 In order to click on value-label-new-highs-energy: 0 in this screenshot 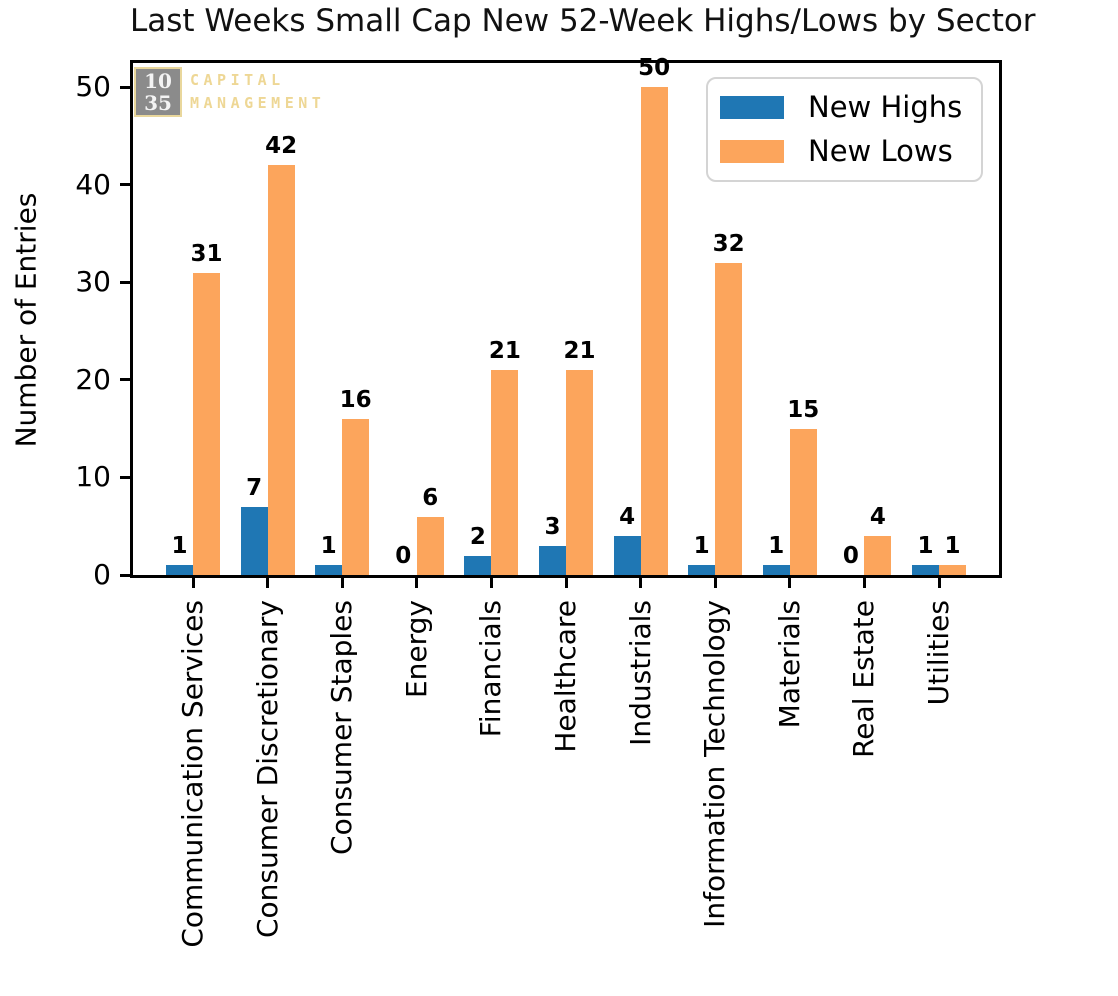, I will do `click(403, 556)`.